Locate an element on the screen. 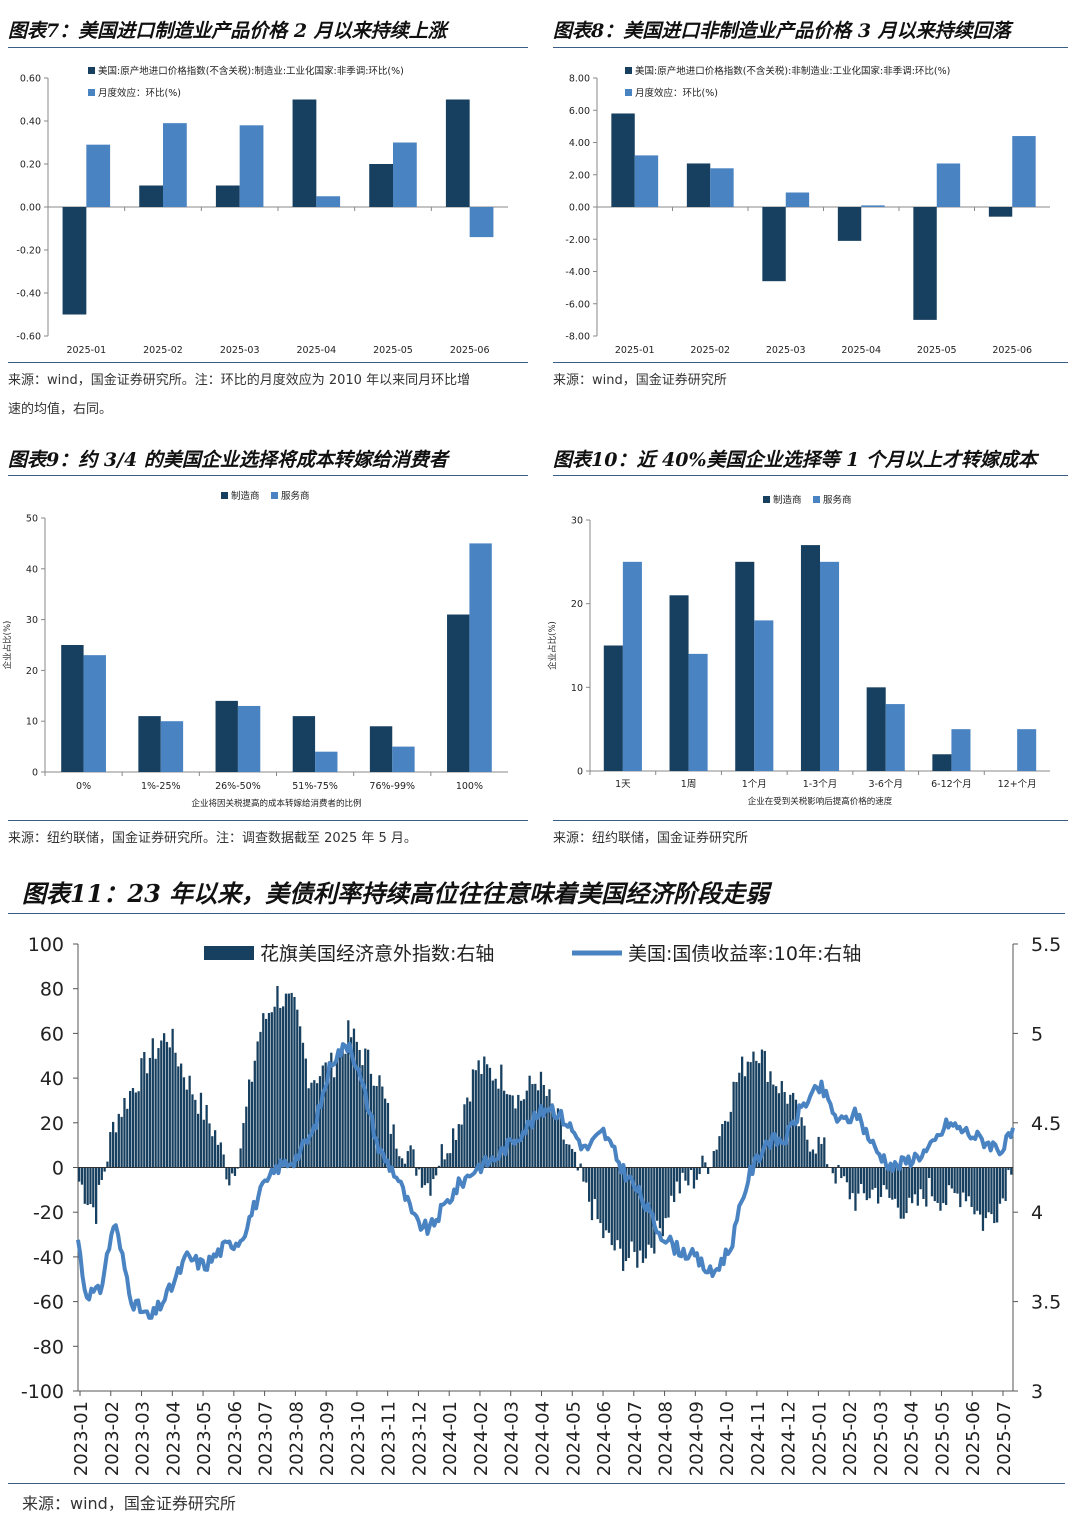 This screenshot has height=1527, width=1080. undefined-bar-s2-12+个月 is located at coordinates (1027, 750).